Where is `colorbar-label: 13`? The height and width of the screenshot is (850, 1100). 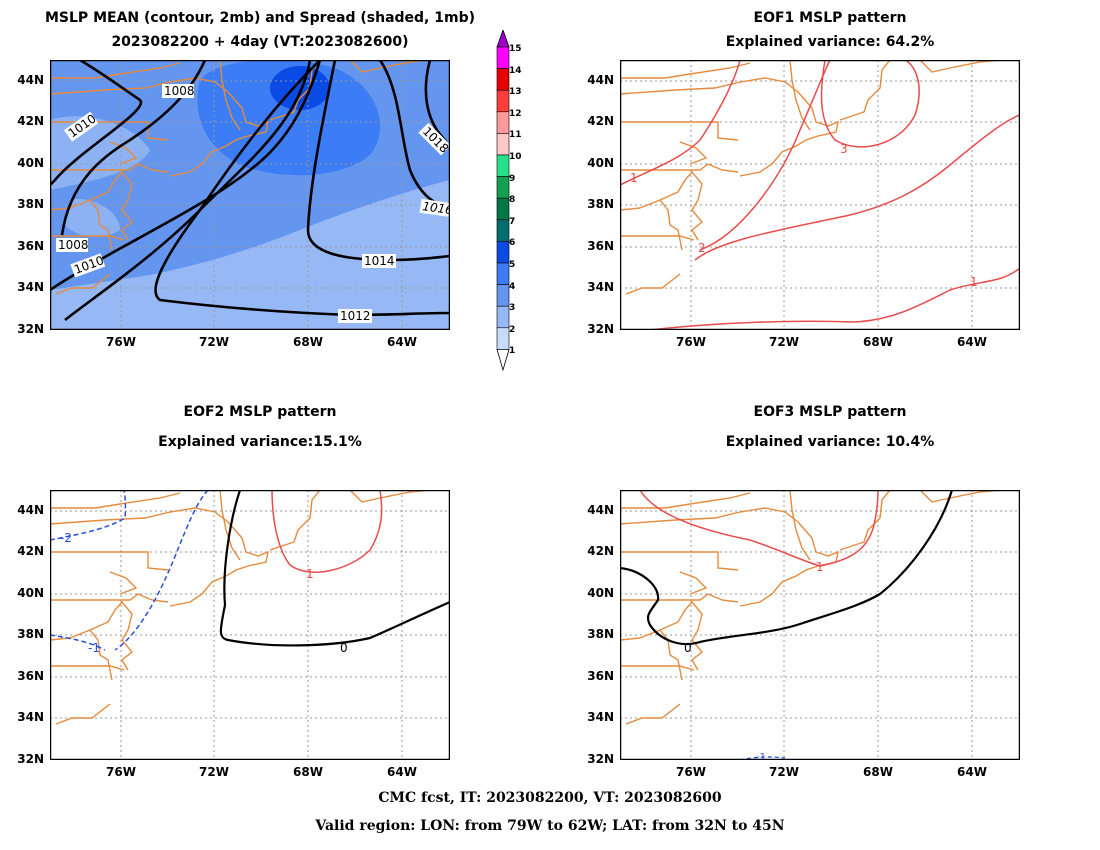
colorbar-label: 13 is located at coordinates (515, 92).